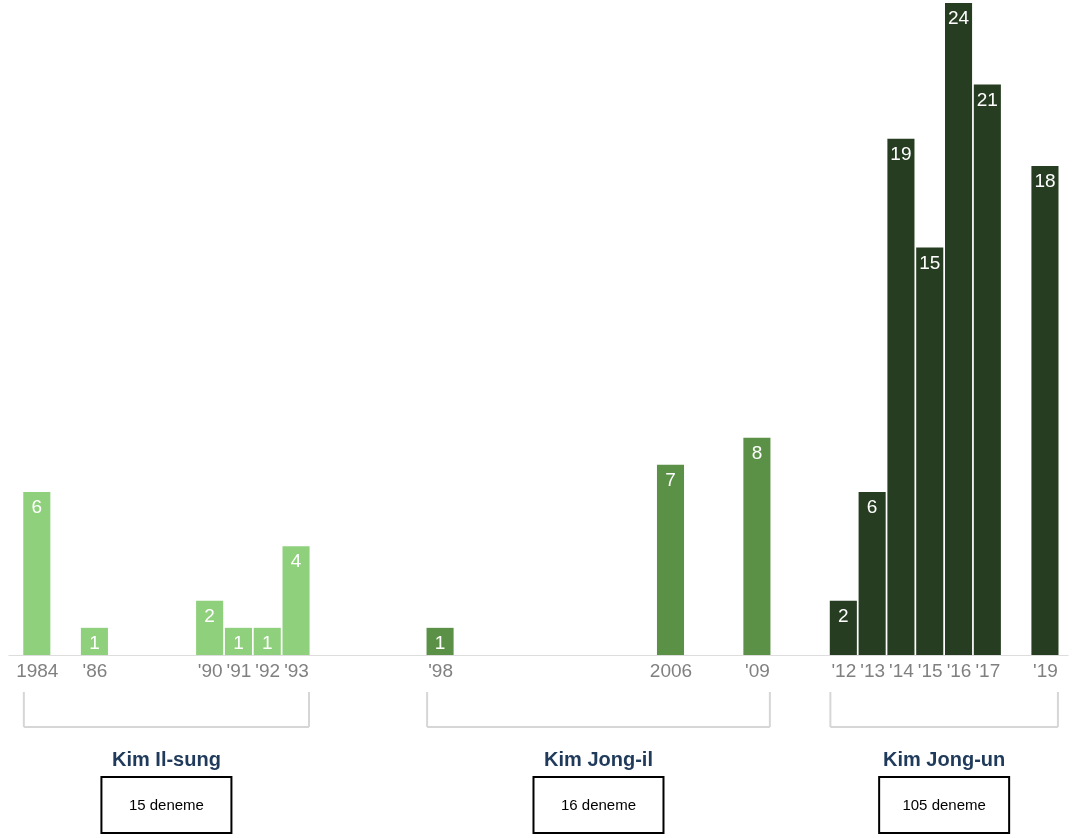 This screenshot has height=838, width=1083. I want to click on data-label: 24, so click(958, 17).